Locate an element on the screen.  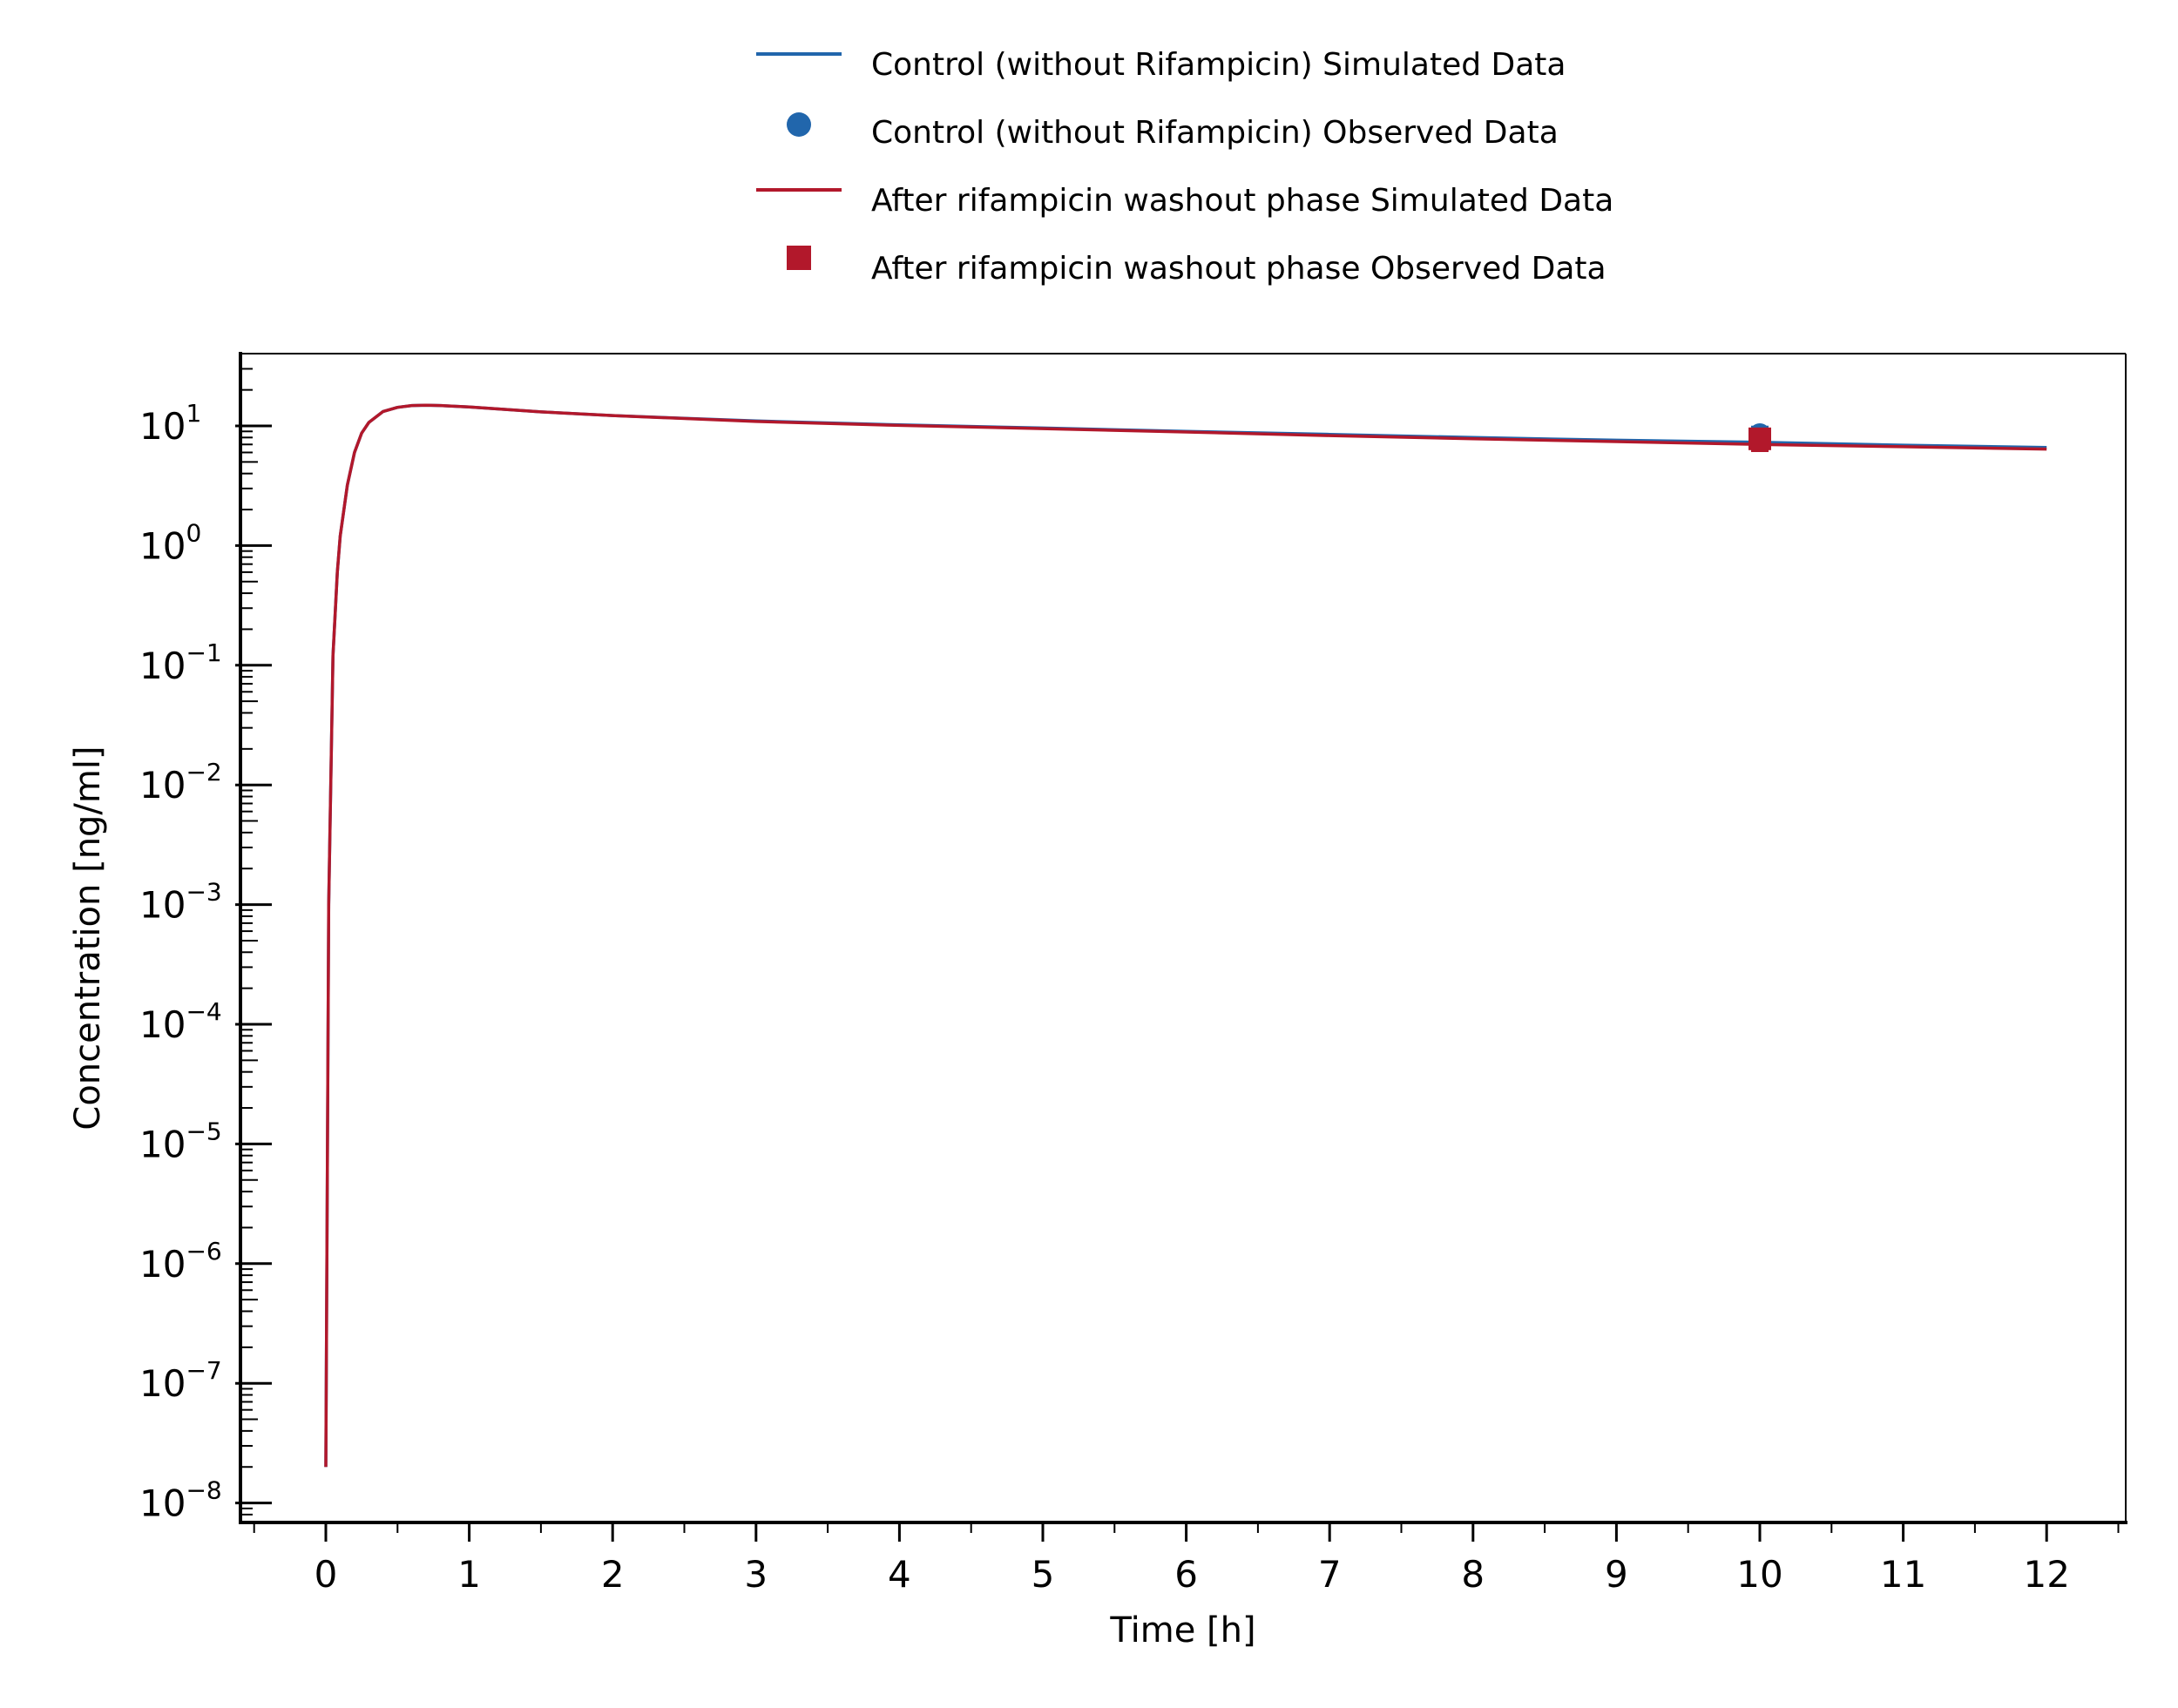
y-tick-label: 10⁻⁴ is located at coordinates (180, 1022).